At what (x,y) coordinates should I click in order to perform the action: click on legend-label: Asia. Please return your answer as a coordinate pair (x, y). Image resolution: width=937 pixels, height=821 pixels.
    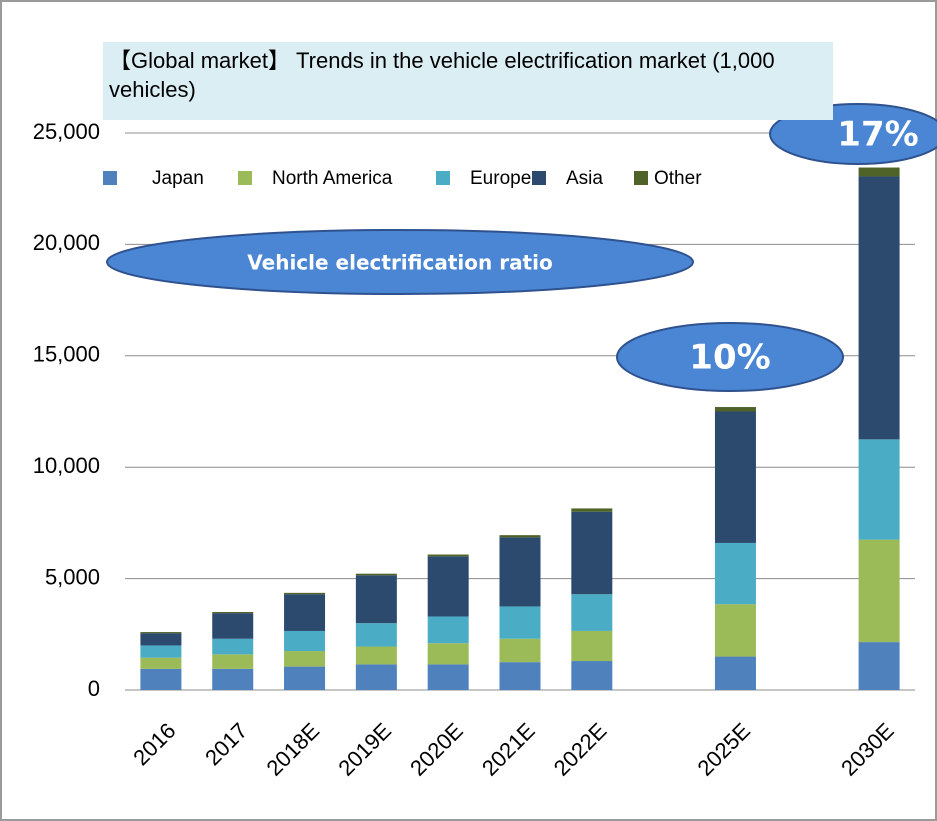
    Looking at the image, I should click on (584, 178).